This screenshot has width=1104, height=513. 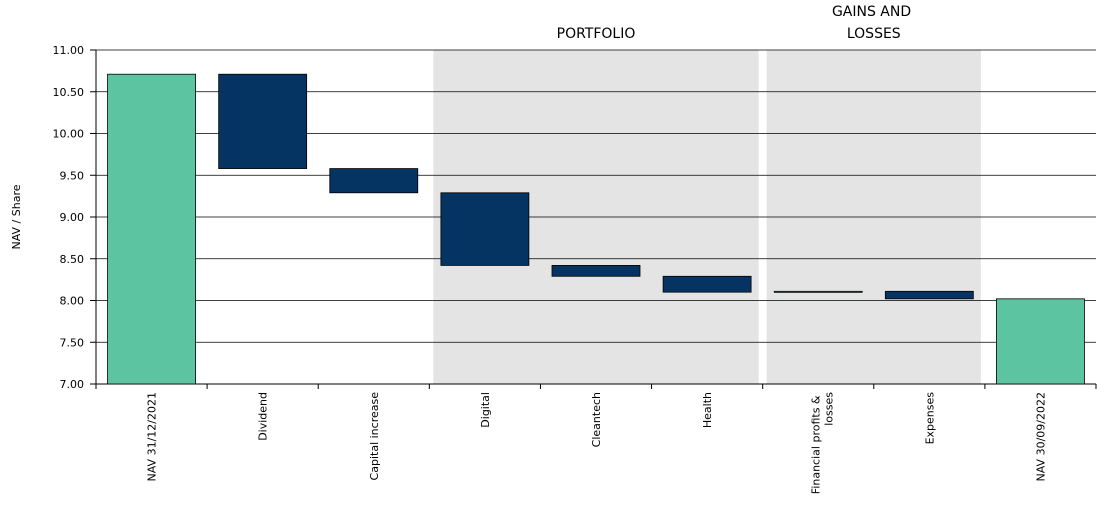 I want to click on y-tick-label: 11.00, so click(x=69, y=50).